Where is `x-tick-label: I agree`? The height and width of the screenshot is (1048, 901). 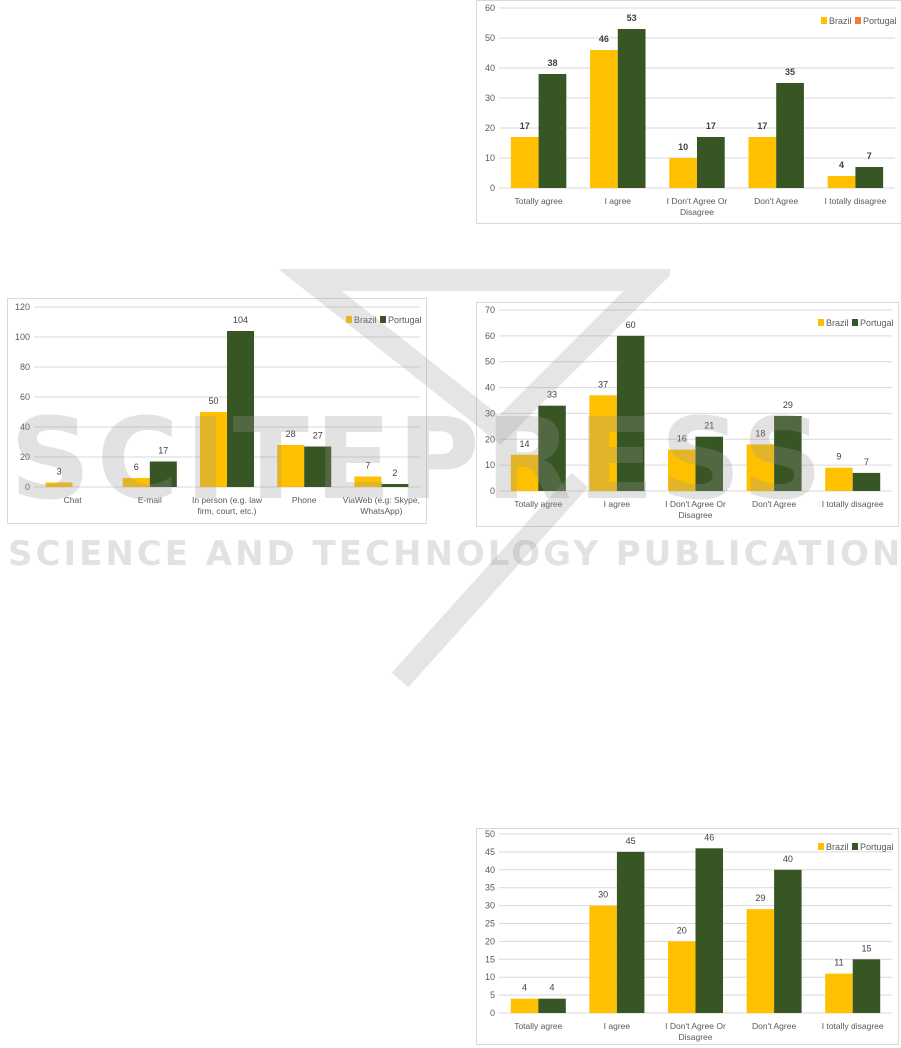
x-tick-label: I agree is located at coordinates (617, 1026).